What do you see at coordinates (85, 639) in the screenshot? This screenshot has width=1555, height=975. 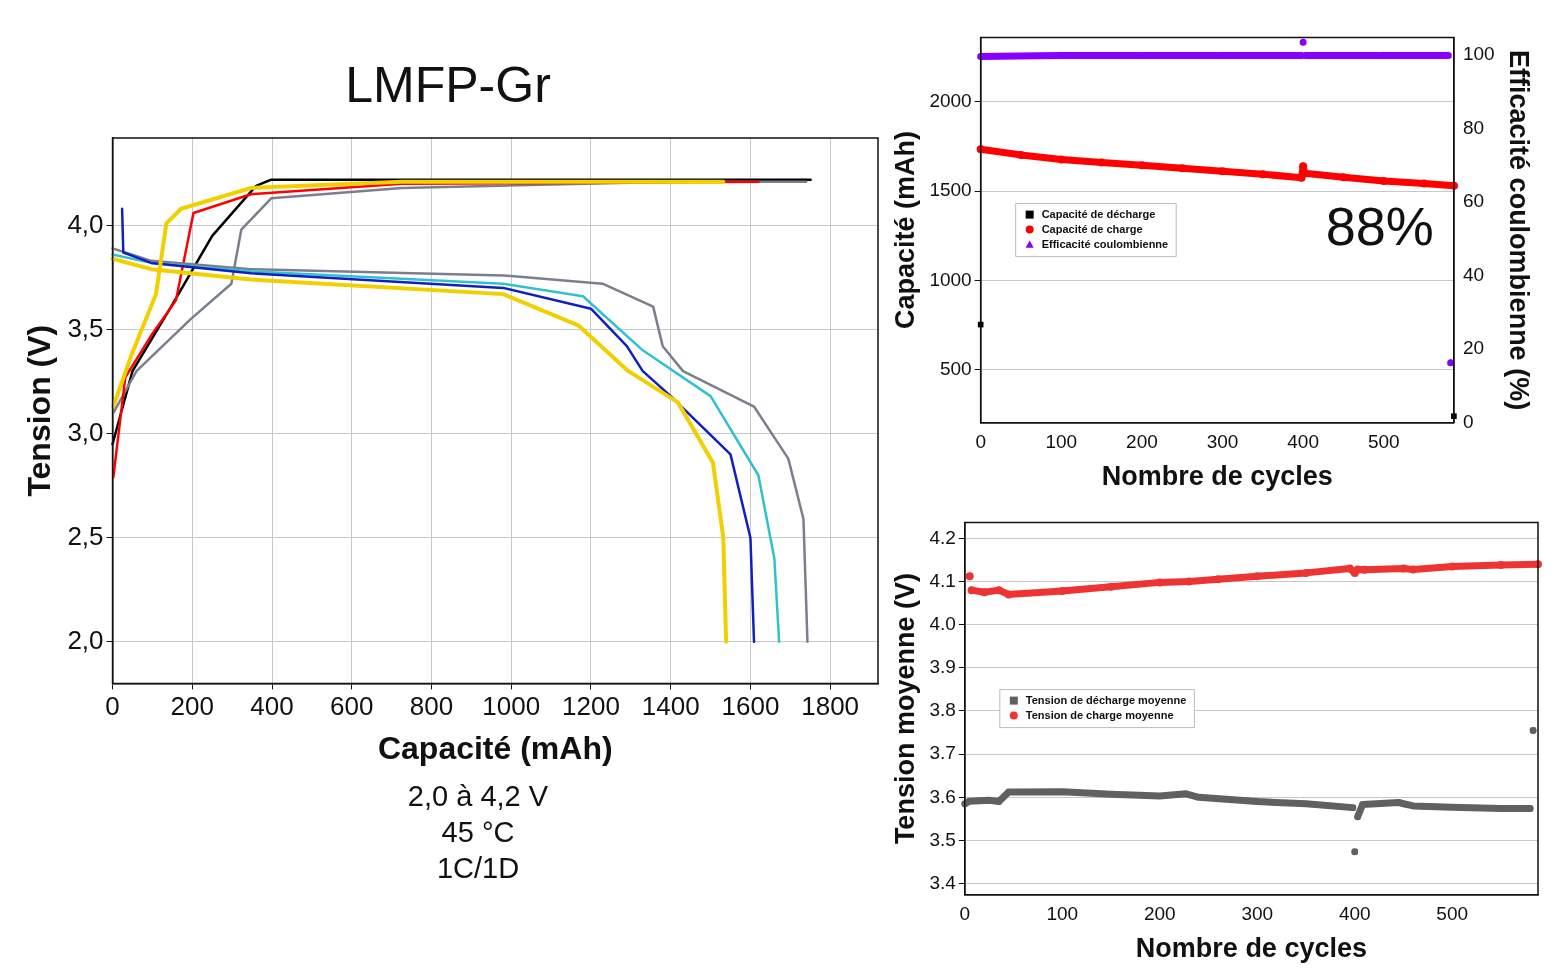 I see `y-tick-label: 2,0` at bounding box center [85, 639].